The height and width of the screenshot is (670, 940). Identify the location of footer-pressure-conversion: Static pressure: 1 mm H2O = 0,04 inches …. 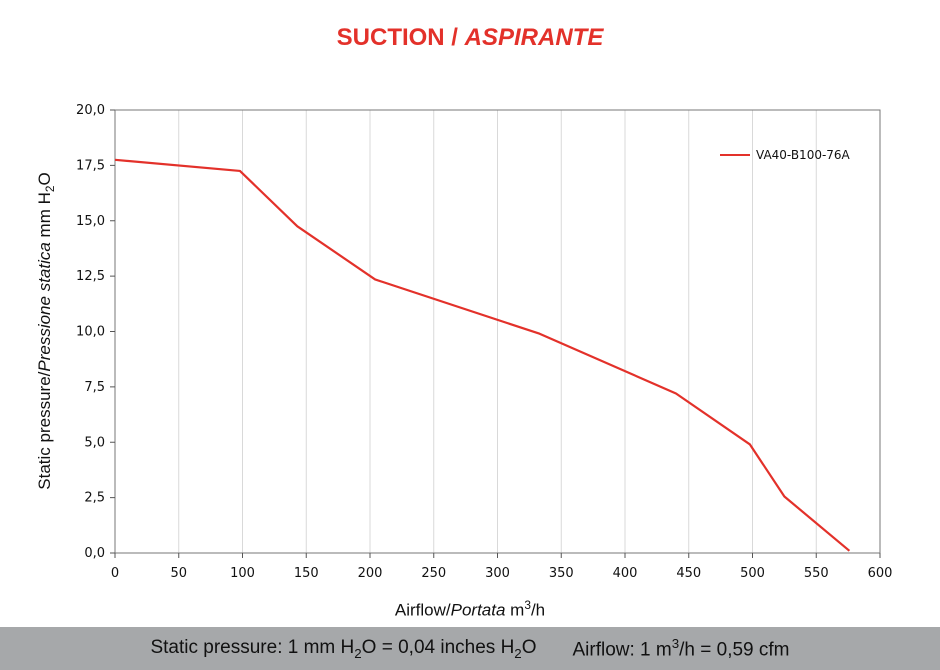
(343, 648).